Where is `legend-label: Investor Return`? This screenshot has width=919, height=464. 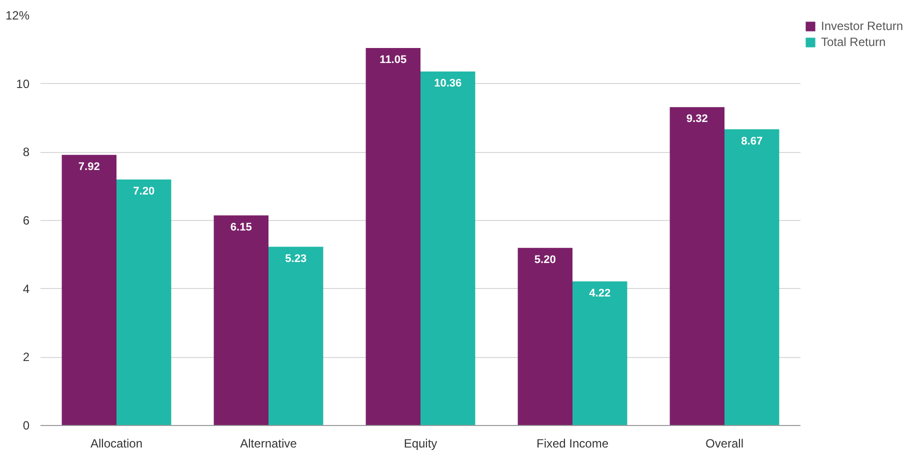
legend-label: Investor Return is located at coordinates (862, 26).